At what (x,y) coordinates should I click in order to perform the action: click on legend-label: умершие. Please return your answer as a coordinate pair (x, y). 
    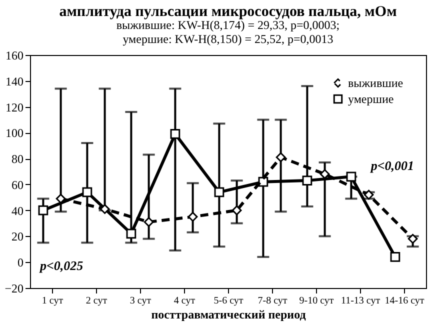
    Looking at the image, I should click on (371, 99).